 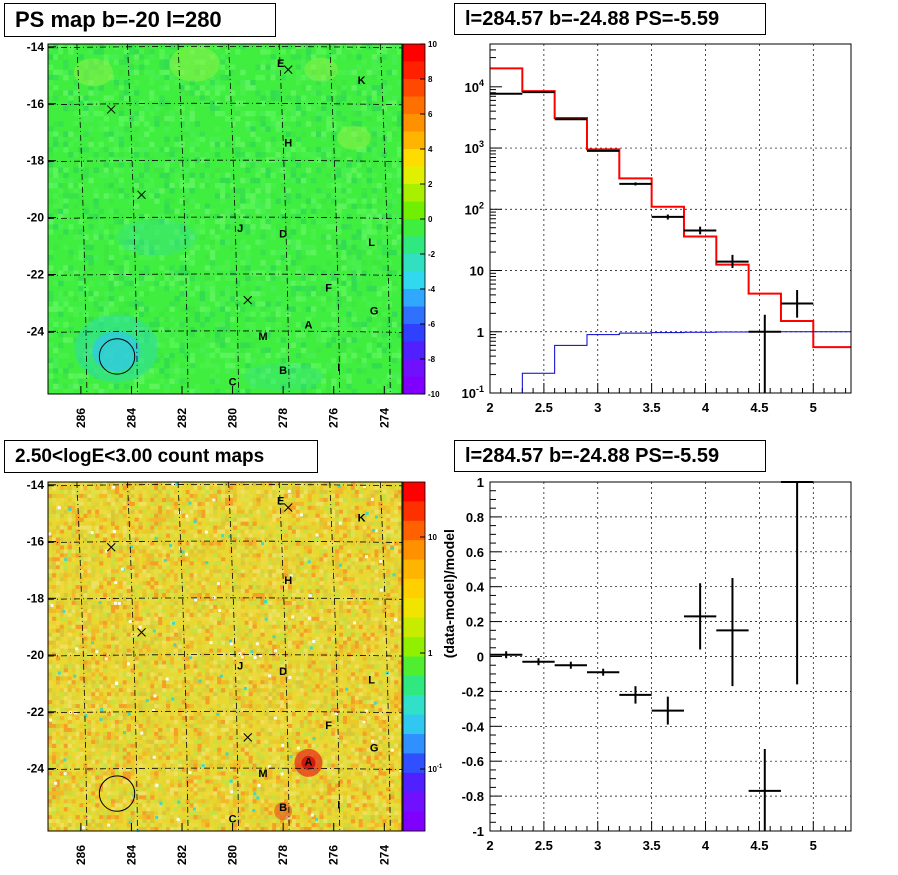 What do you see at coordinates (477, 271) in the screenshot?
I see `y-tick-label: 10` at bounding box center [477, 271].